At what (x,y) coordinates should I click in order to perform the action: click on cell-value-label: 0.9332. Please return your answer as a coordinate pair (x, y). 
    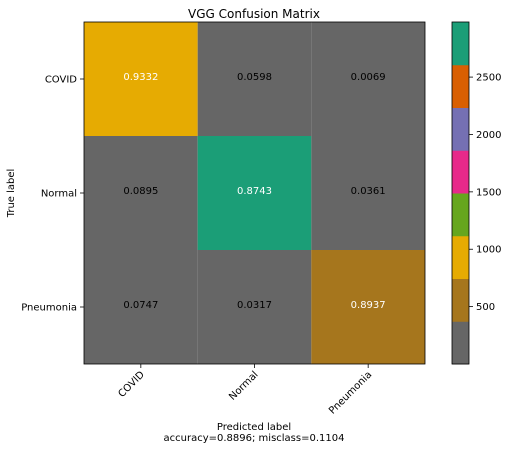
    Looking at the image, I should click on (140, 77).